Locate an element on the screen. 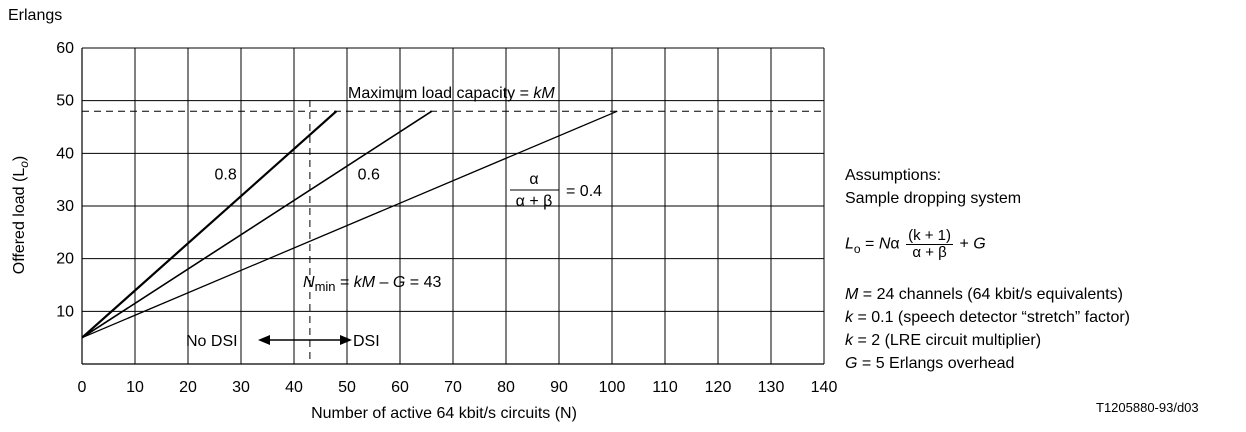 The image size is (1246, 432). y-tick-label: 30 is located at coordinates (65, 206).